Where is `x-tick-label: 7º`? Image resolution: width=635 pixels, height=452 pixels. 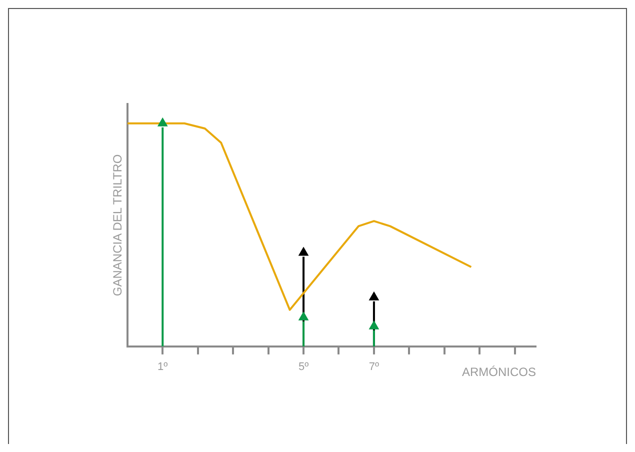
x-tick-label: 7º is located at coordinates (374, 367).